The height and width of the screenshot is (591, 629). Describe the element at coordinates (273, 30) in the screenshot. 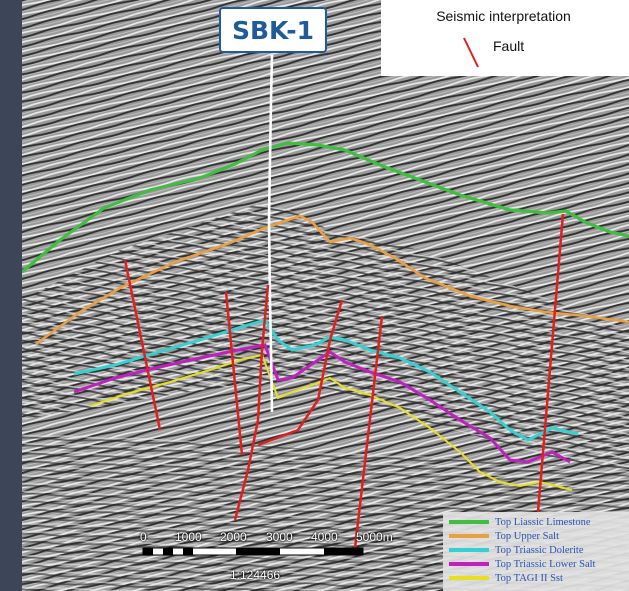

I see `well-label: SBK-1` at that location.